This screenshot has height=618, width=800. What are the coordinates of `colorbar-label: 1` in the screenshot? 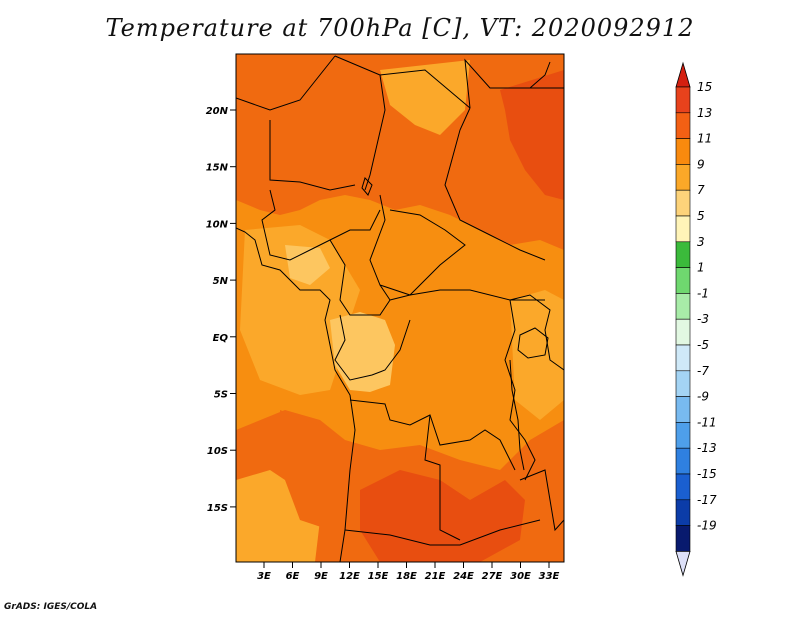 It's located at (701, 268).